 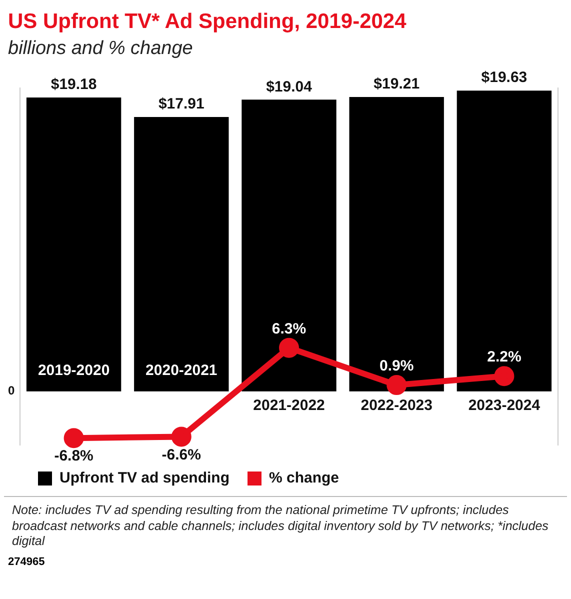 What do you see at coordinates (397, 84) in the screenshot?
I see `data-label: $19.21` at bounding box center [397, 84].